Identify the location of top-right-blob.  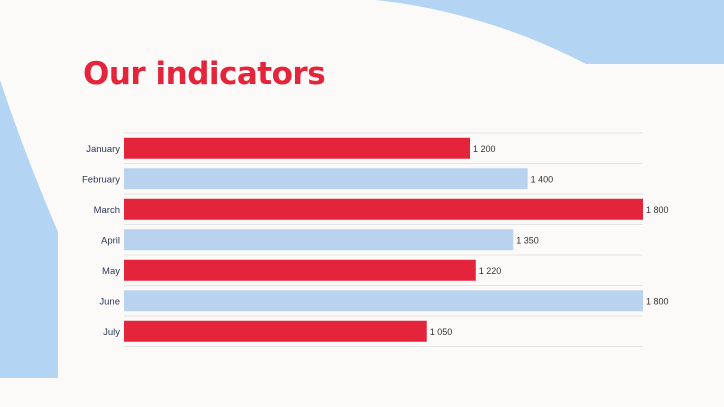
(550, 32).